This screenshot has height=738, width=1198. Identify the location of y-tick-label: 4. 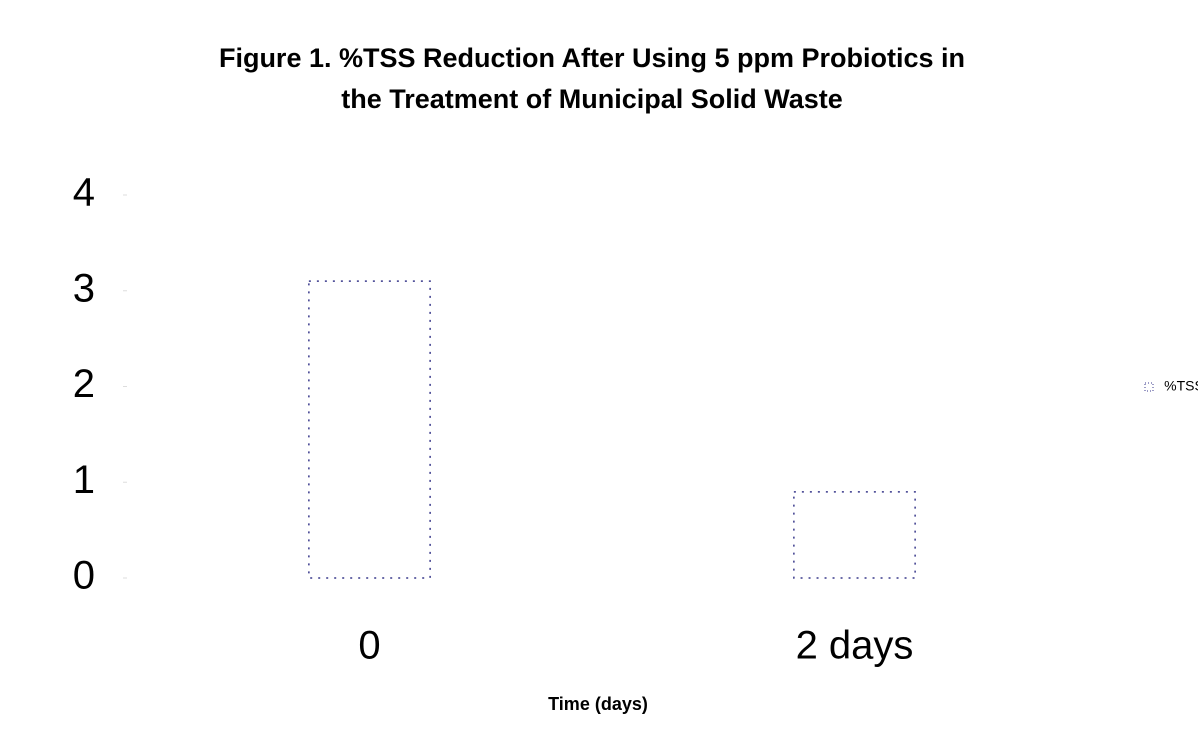
(84, 193).